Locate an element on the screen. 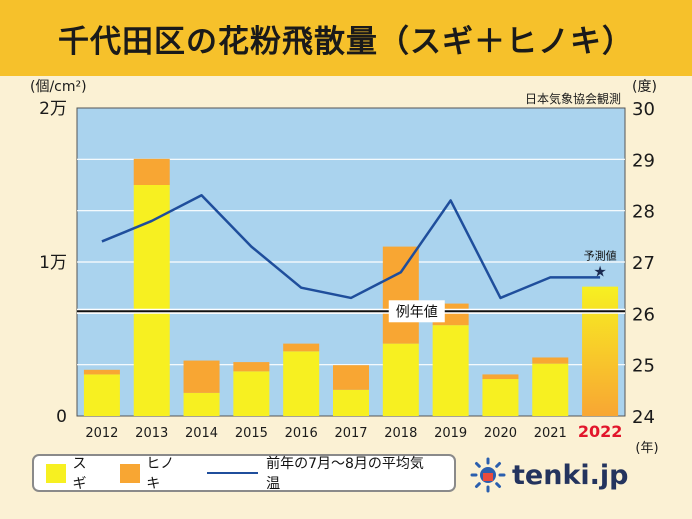 The width and height of the screenshot is (692, 519). right-tick-label: 26 is located at coordinates (643, 314).